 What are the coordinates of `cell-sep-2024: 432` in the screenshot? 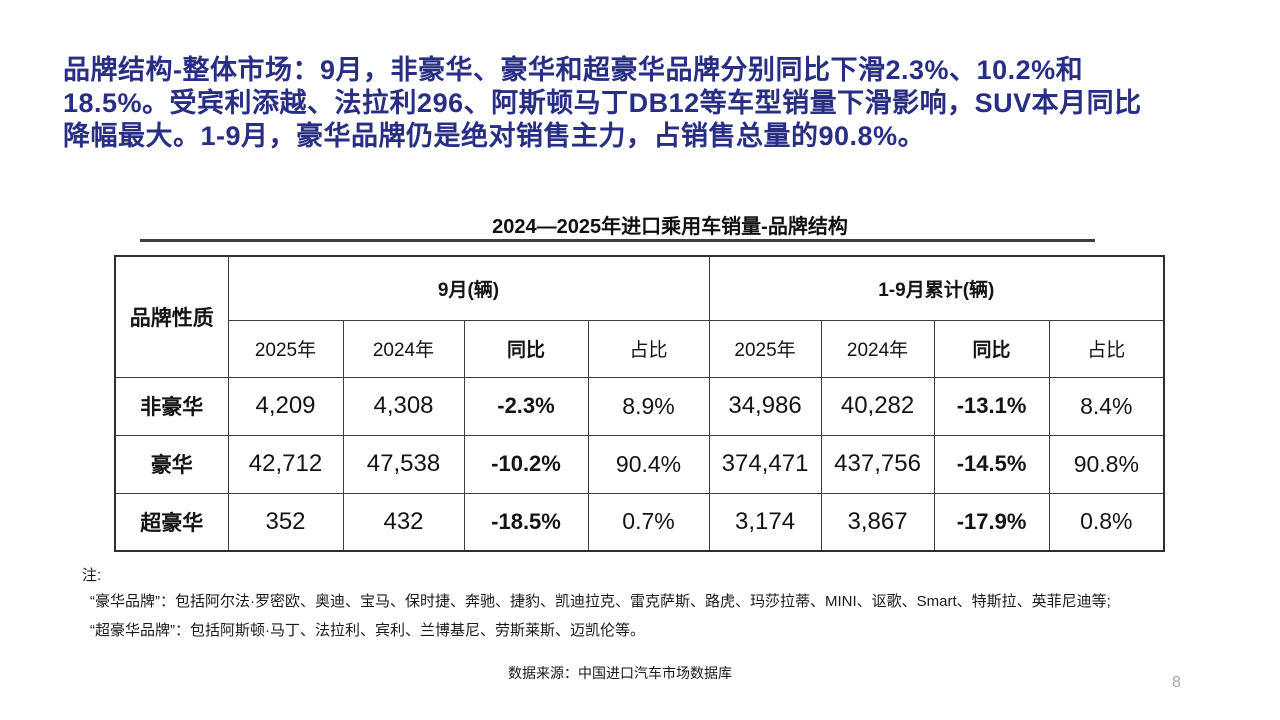 It's located at (403, 522).